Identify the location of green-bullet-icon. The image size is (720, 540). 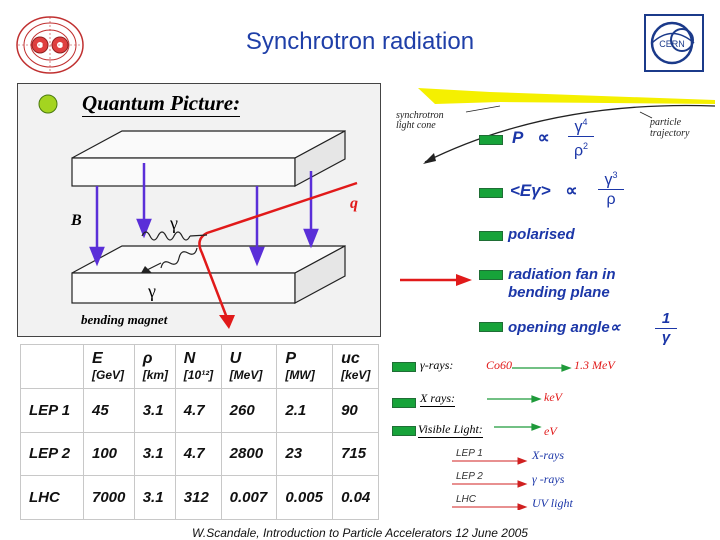
(48, 104).